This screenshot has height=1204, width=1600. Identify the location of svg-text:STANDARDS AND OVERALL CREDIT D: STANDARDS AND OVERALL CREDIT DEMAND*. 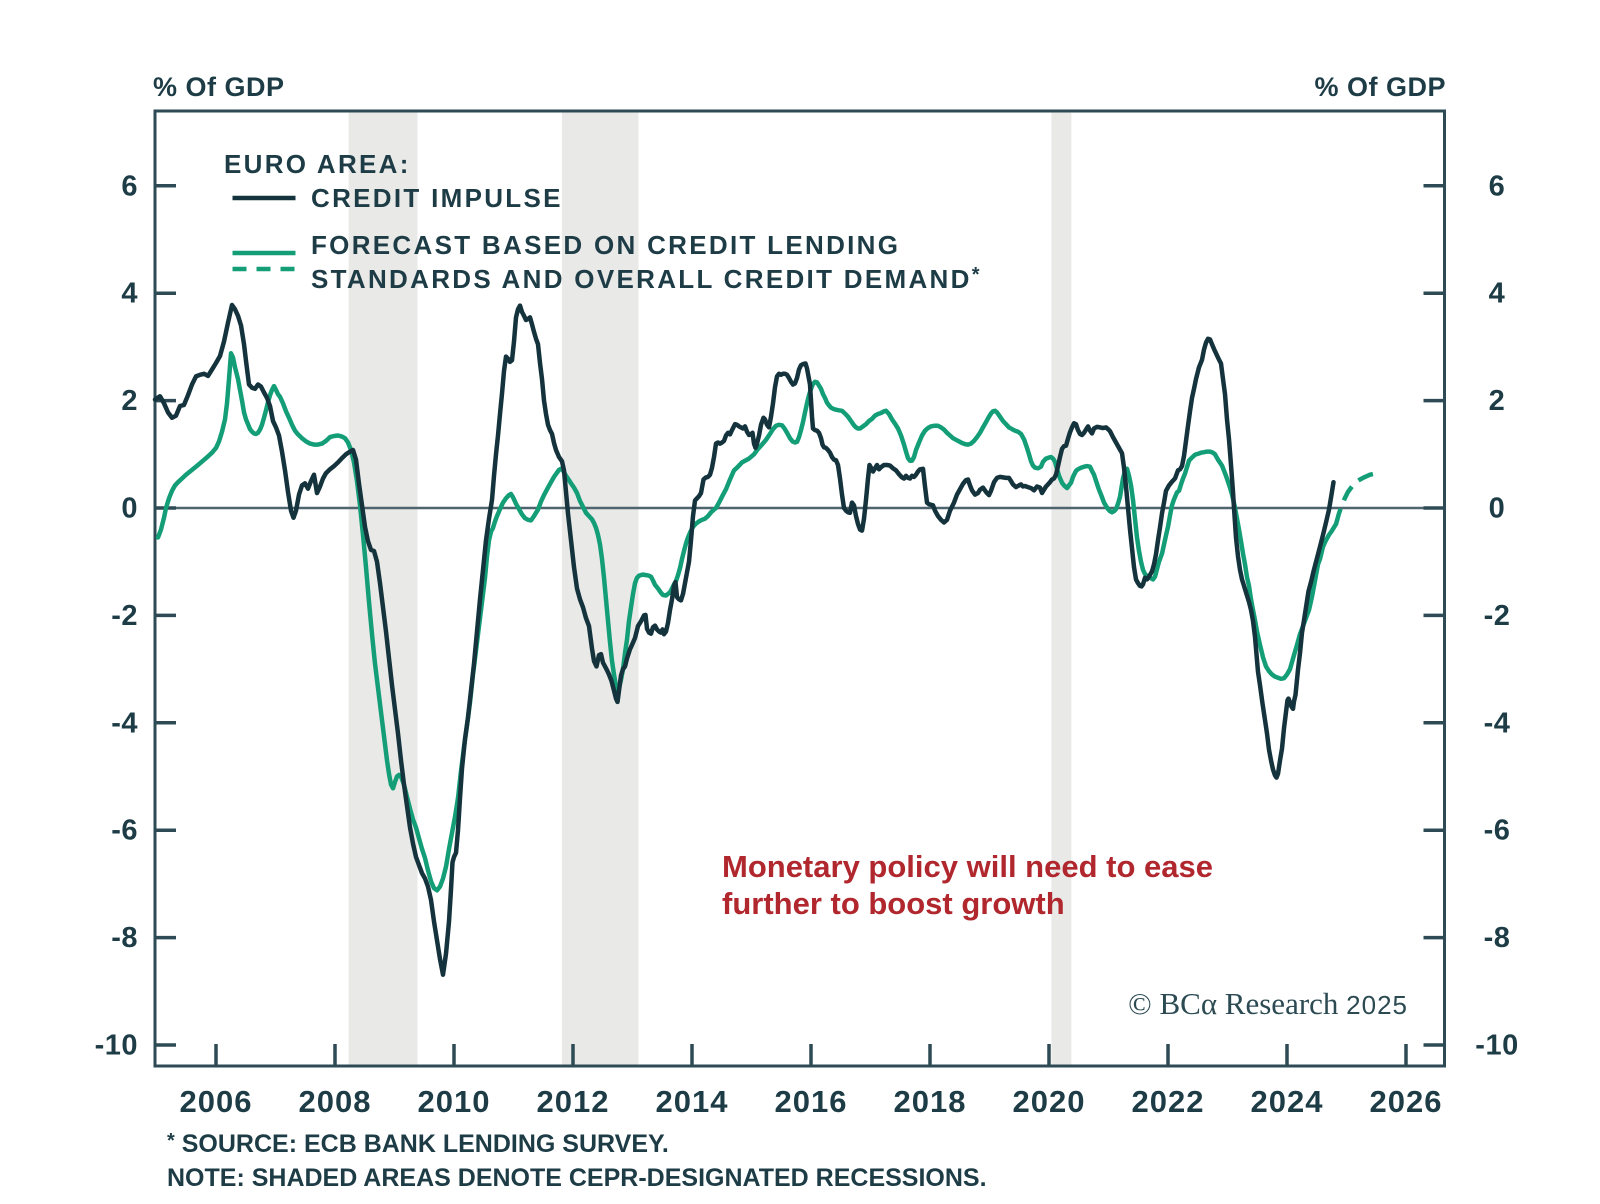
(646, 279).